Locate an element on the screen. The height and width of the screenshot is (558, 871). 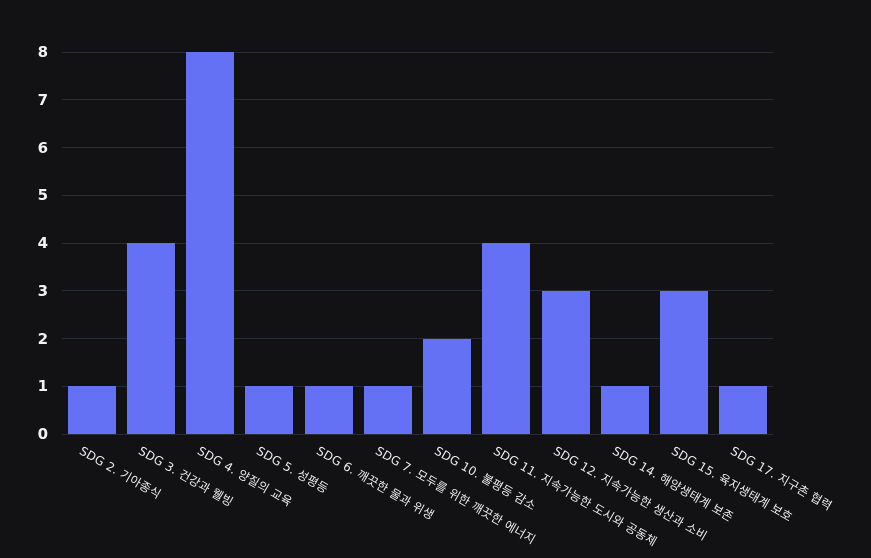
gridline-y5 is located at coordinates (417, 195).